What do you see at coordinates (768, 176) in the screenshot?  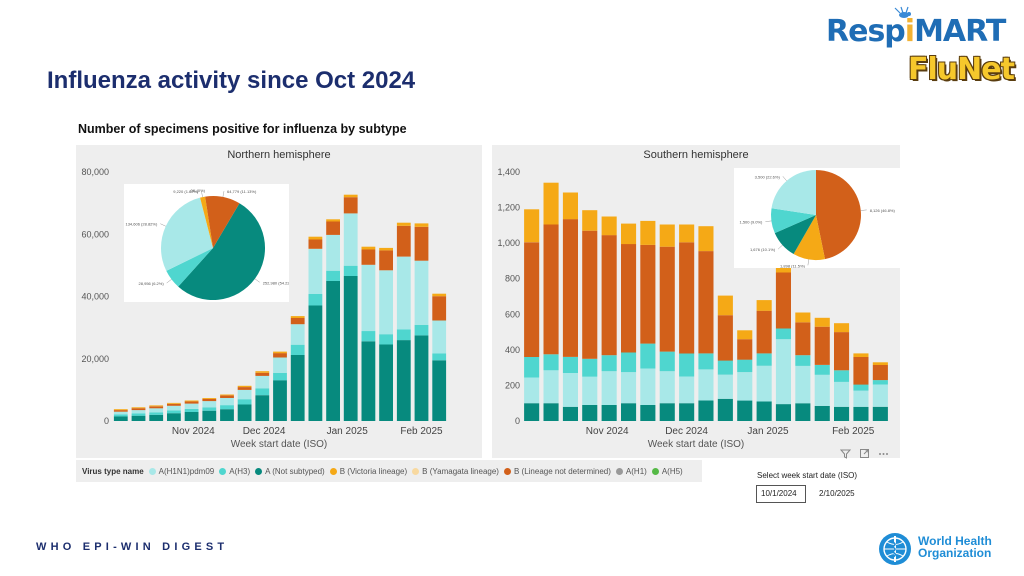 I see `pie-slice-label: 3,500 (22.6%)` at bounding box center [768, 176].